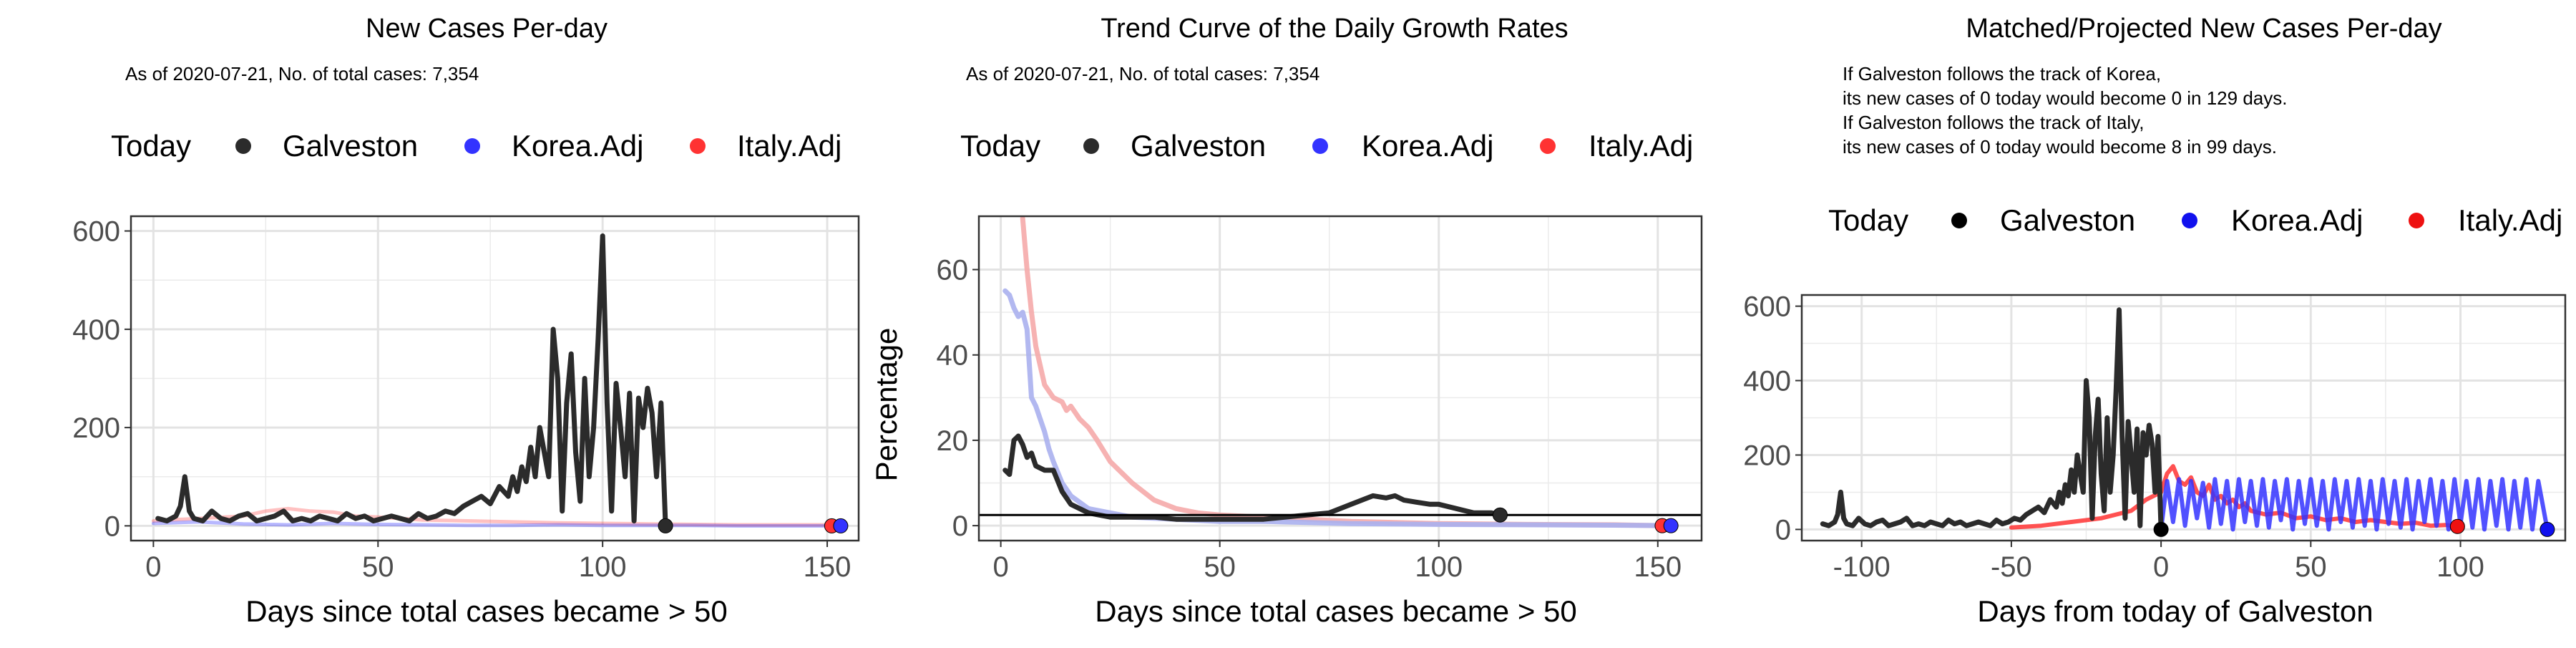  What do you see at coordinates (2002, 74) in the screenshot?
I see `note-line-1: If Galveston follows the track of Korea,` at bounding box center [2002, 74].